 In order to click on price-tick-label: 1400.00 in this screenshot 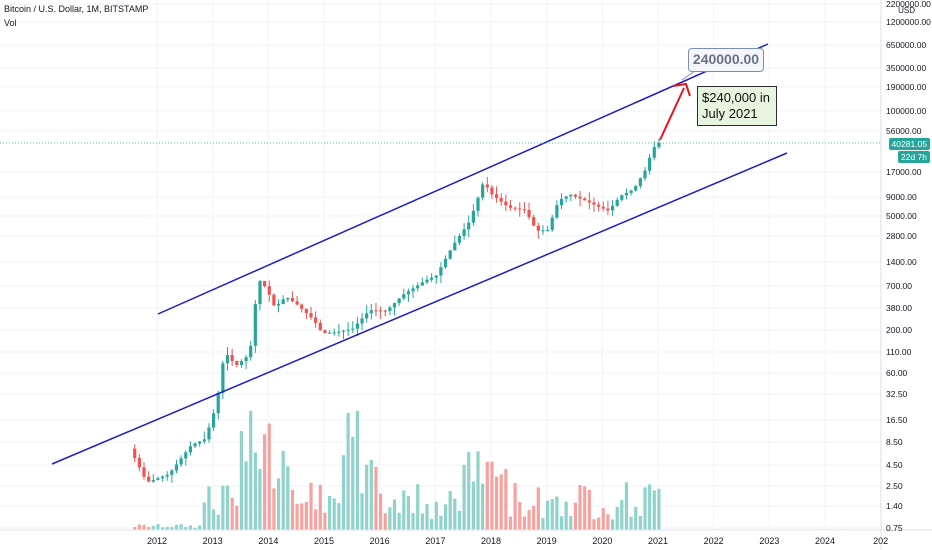, I will do `click(901, 262)`.